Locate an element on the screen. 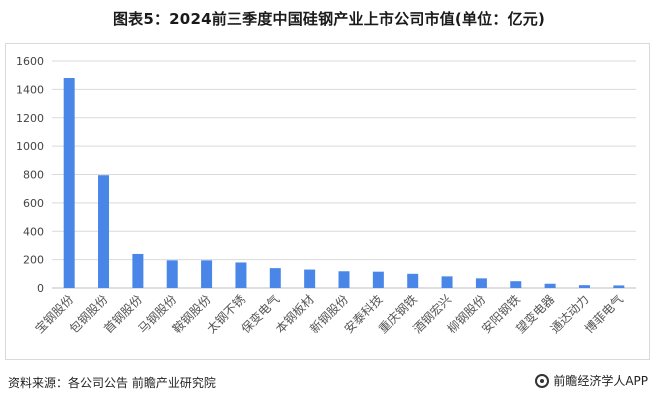 The image size is (658, 401). y-tick-label: 400 is located at coordinates (33, 231).